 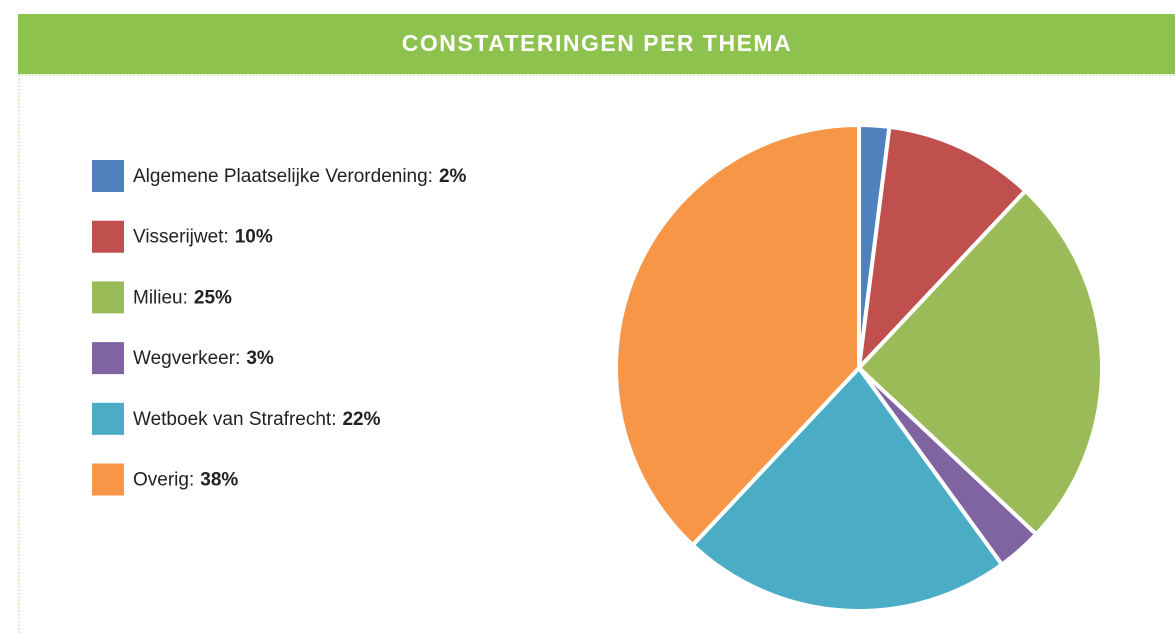 What do you see at coordinates (213, 297) in the screenshot?
I see `legend-value: 25%` at bounding box center [213, 297].